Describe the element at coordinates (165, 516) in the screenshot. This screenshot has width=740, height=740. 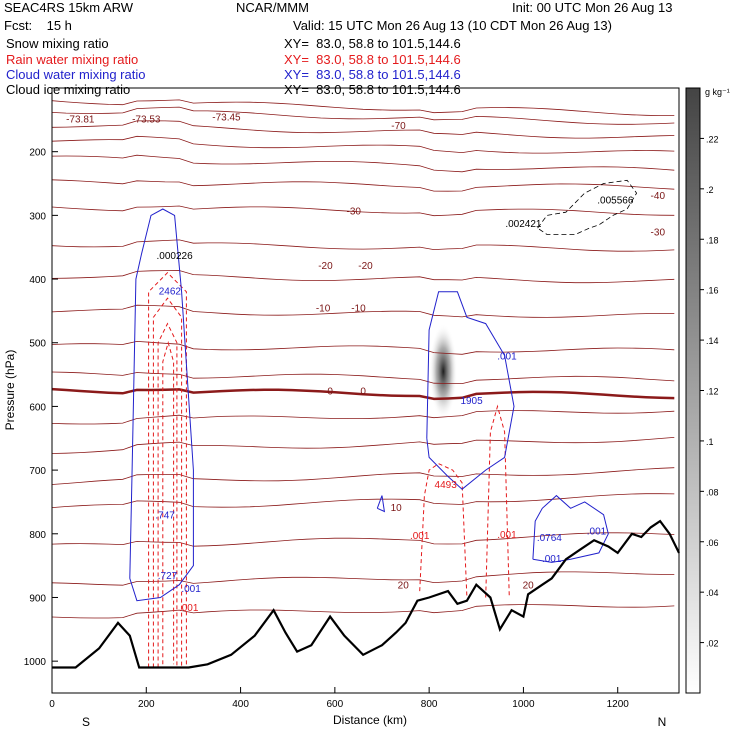
I see `max-value-label: .747` at that location.